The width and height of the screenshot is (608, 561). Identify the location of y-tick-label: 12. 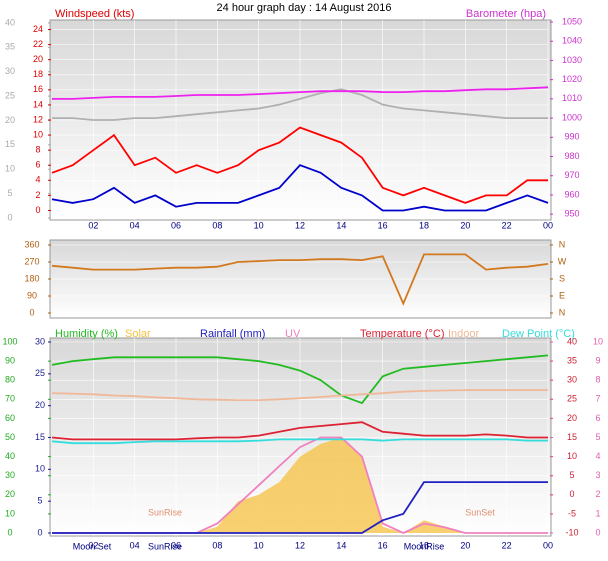
(38, 119).